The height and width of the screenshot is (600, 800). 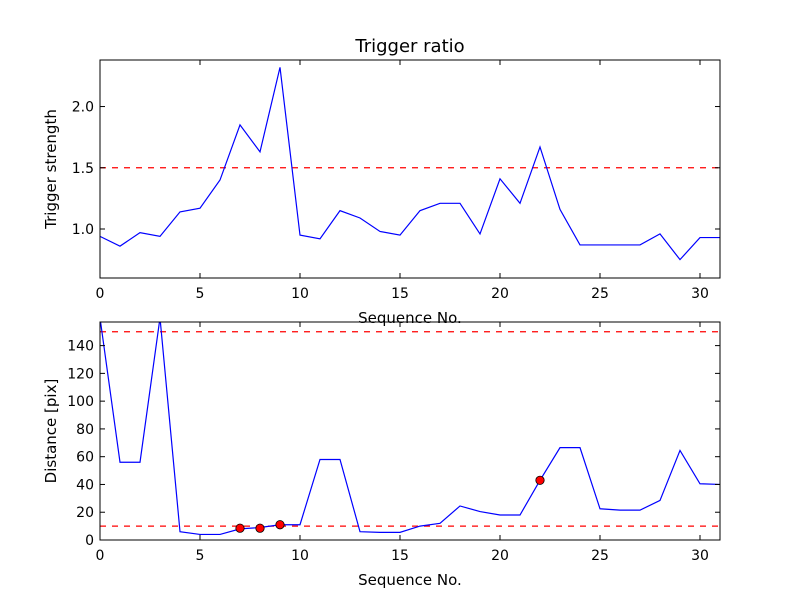 What do you see at coordinates (51, 169) in the screenshot?
I see `y-axis-label: Trigger strength` at bounding box center [51, 169].